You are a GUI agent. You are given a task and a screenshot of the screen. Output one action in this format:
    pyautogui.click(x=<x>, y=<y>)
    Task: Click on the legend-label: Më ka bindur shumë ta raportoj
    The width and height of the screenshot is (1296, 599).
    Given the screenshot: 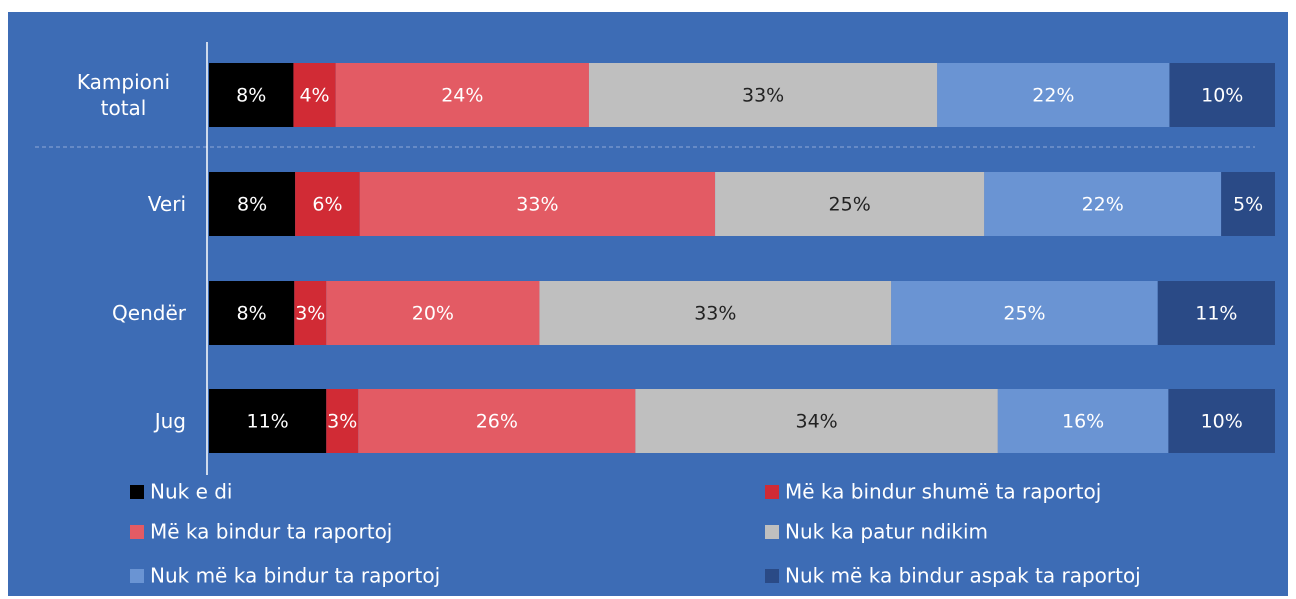 What is the action you would take?
    pyautogui.click(x=943, y=492)
    